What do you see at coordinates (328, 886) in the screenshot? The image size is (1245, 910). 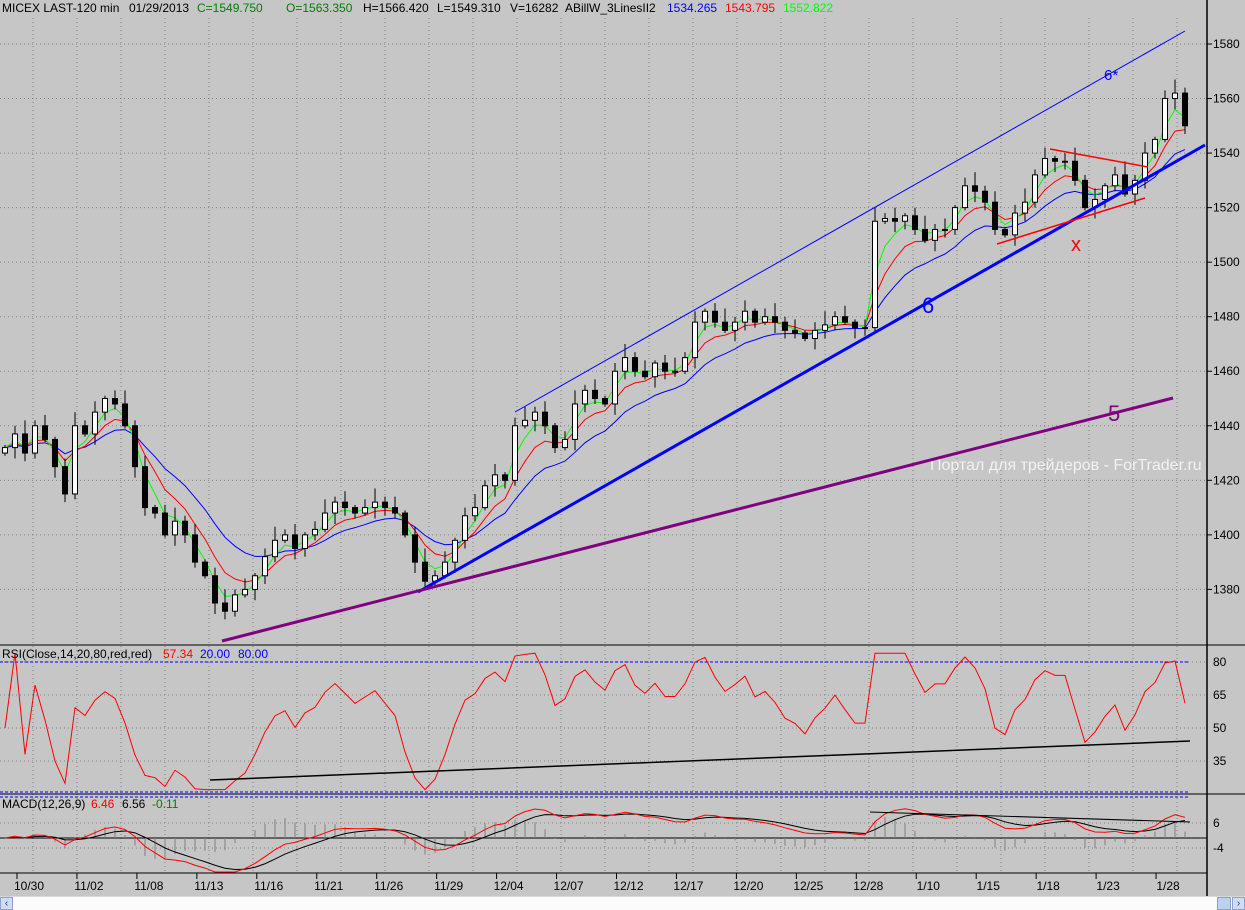 I see `x-tick-label: 11/21` at bounding box center [328, 886].